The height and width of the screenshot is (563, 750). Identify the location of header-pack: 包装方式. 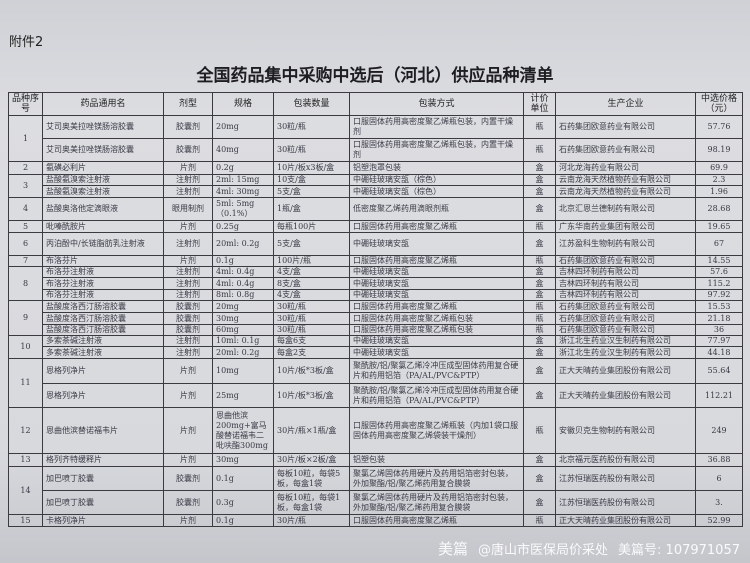
(436, 104).